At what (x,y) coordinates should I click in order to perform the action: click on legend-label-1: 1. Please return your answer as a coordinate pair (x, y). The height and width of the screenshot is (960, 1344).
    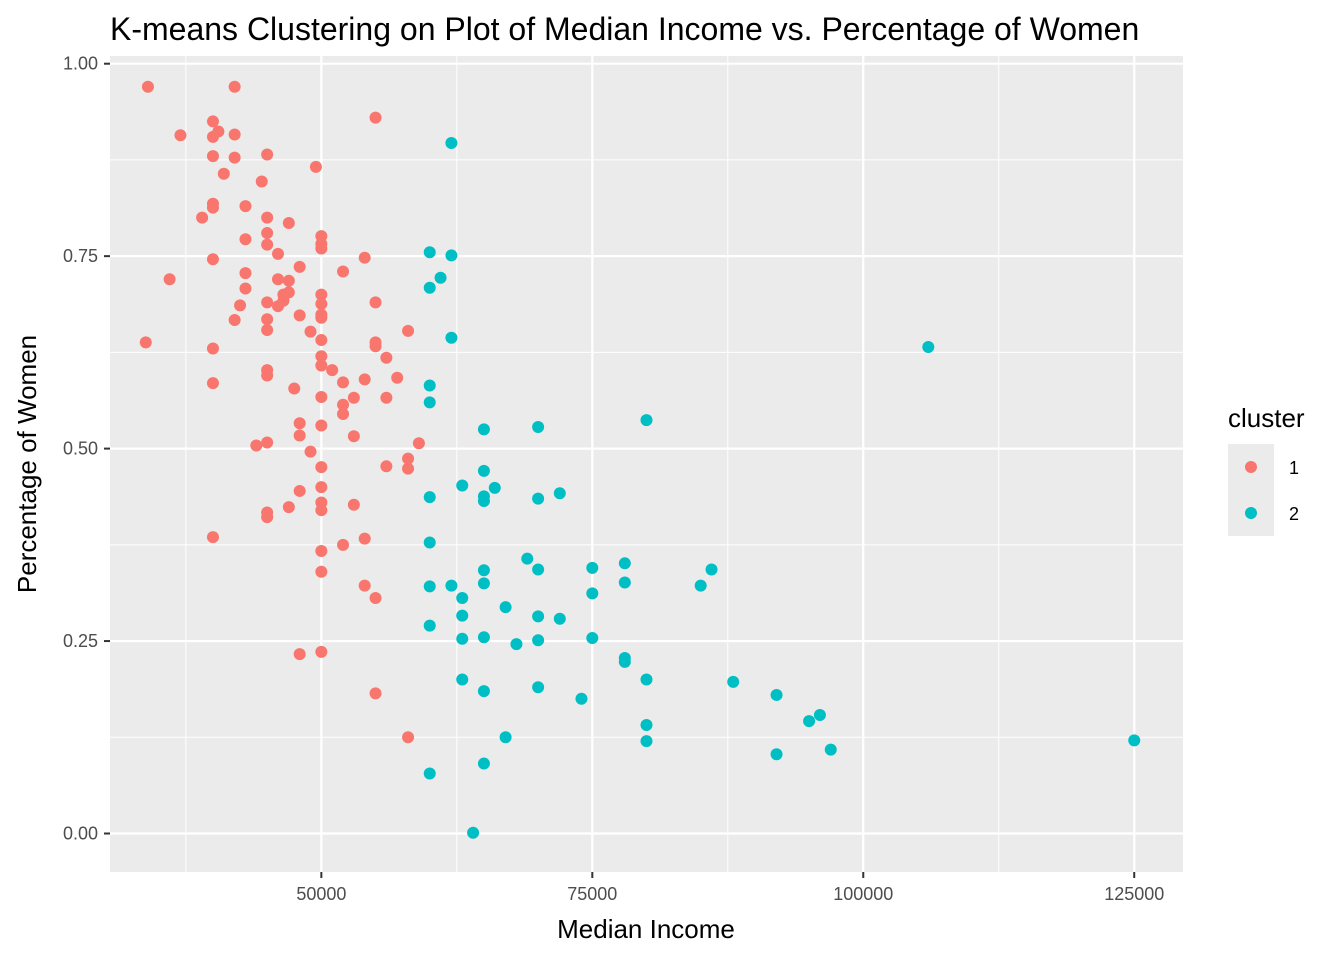
    Looking at the image, I should click on (1294, 468).